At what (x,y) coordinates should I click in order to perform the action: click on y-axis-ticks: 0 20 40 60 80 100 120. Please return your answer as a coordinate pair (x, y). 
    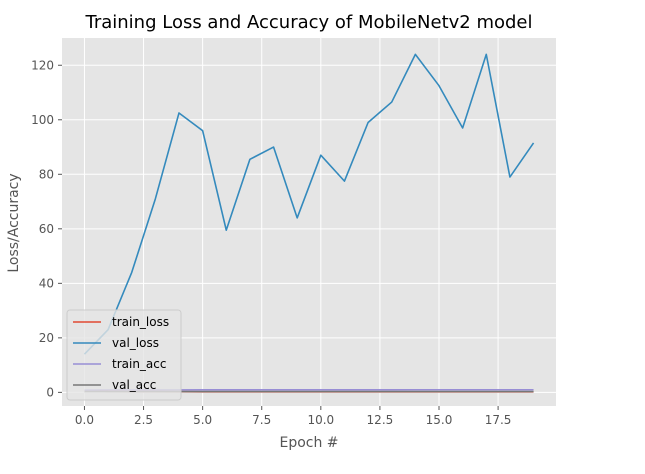
    Looking at the image, I should click on (46, 228).